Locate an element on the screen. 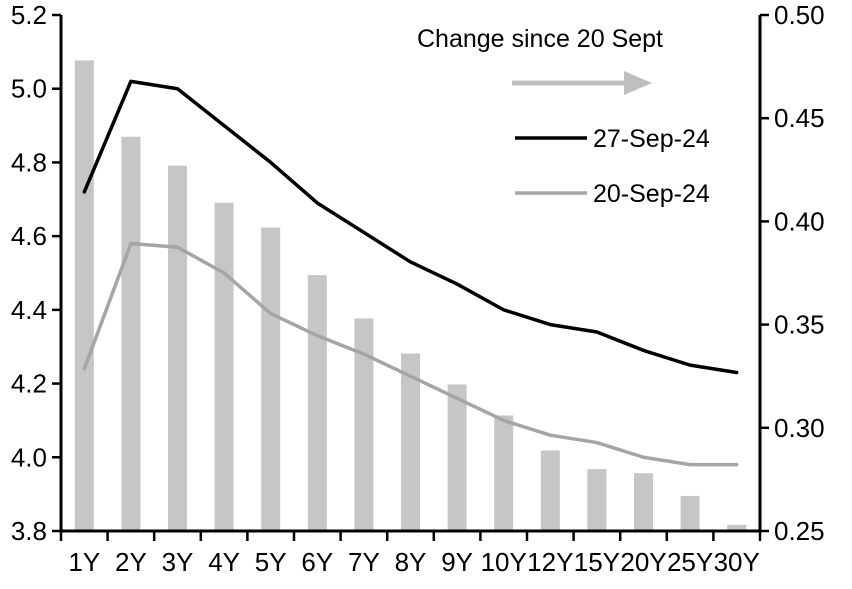 This screenshot has height=589, width=852. x-label-8Y: 8Y is located at coordinates (411, 562).